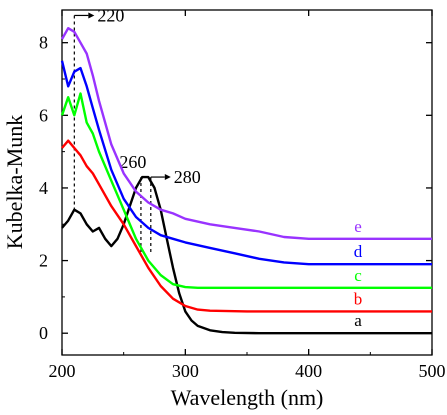 Image resolution: width=447 pixels, height=415 pixels. I want to click on x-tick-label: 200, so click(62, 371).